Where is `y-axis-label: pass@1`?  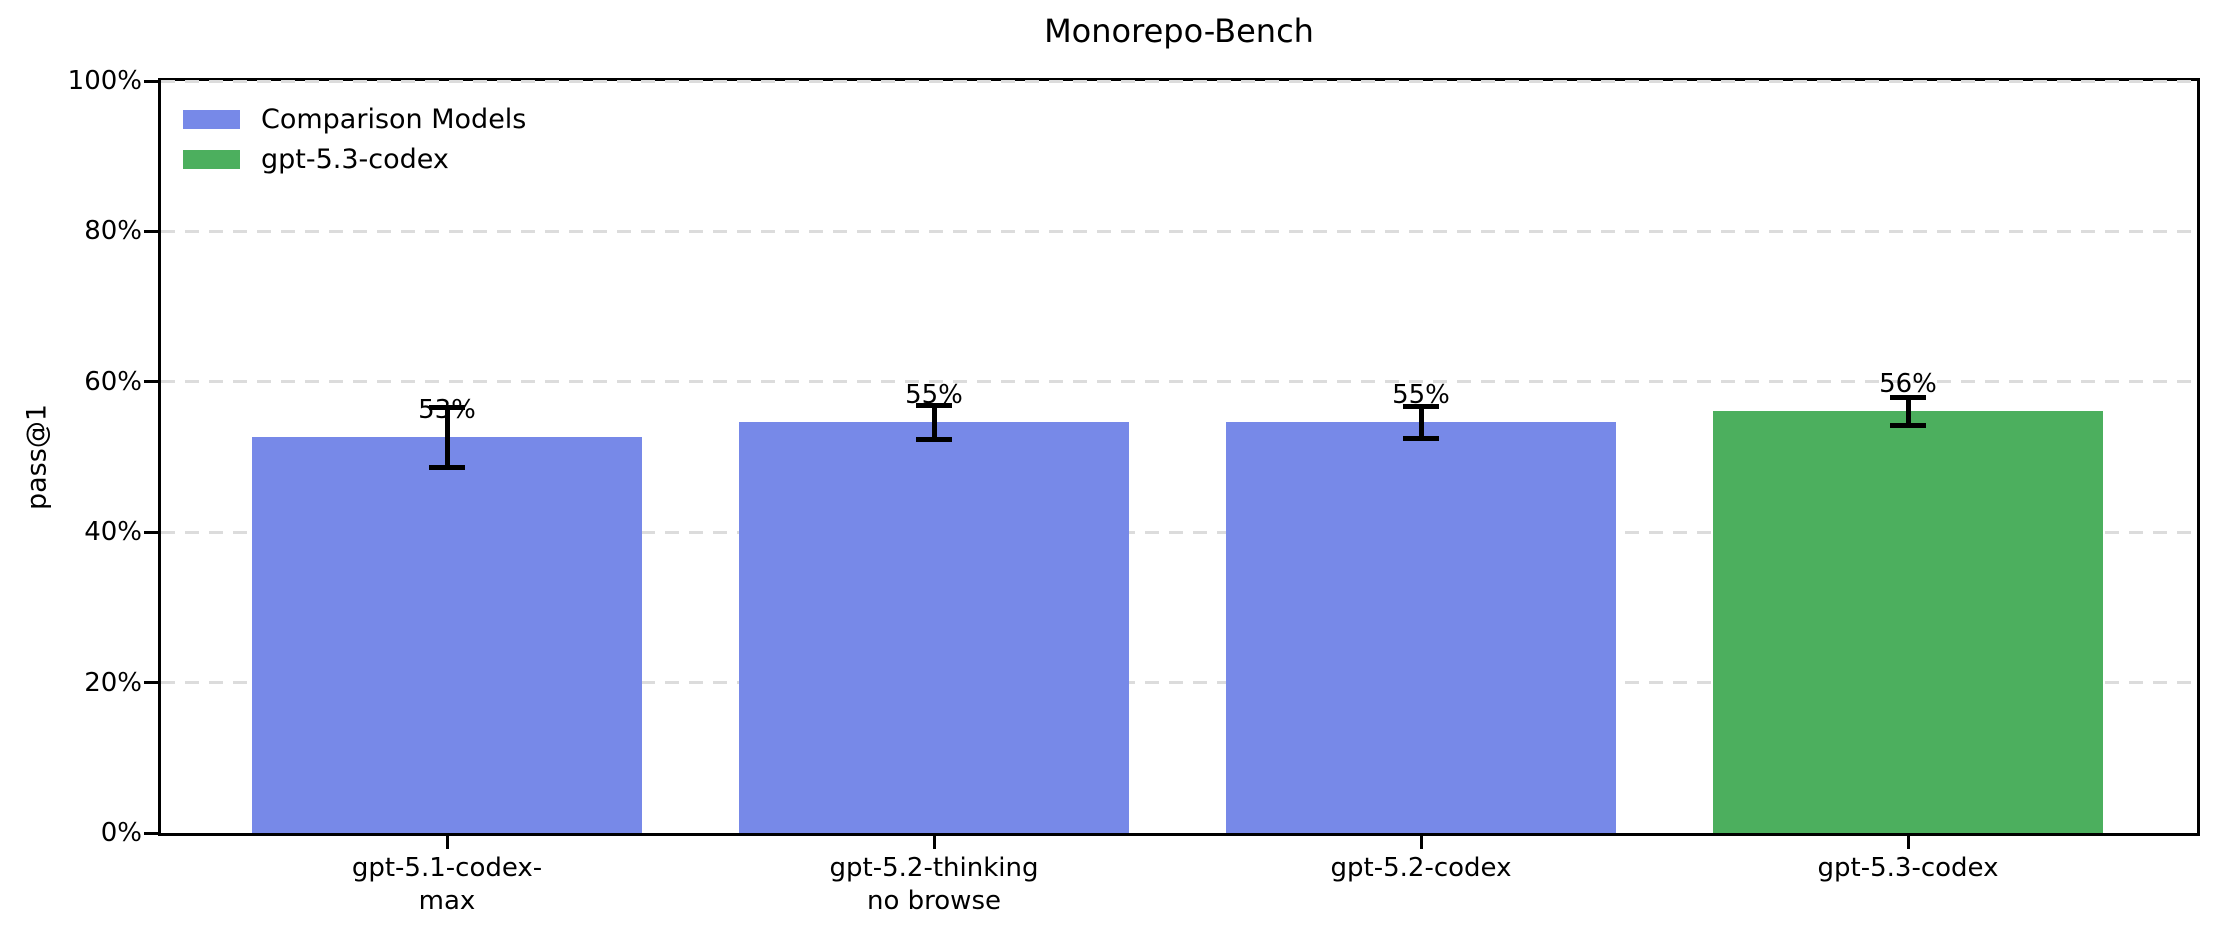
y-axis-label: pass@1 is located at coordinates (37, 457).